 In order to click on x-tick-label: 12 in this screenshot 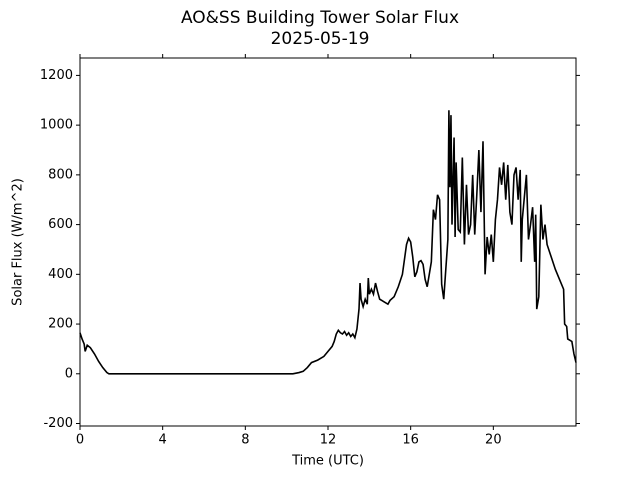, I will do `click(328, 440)`.